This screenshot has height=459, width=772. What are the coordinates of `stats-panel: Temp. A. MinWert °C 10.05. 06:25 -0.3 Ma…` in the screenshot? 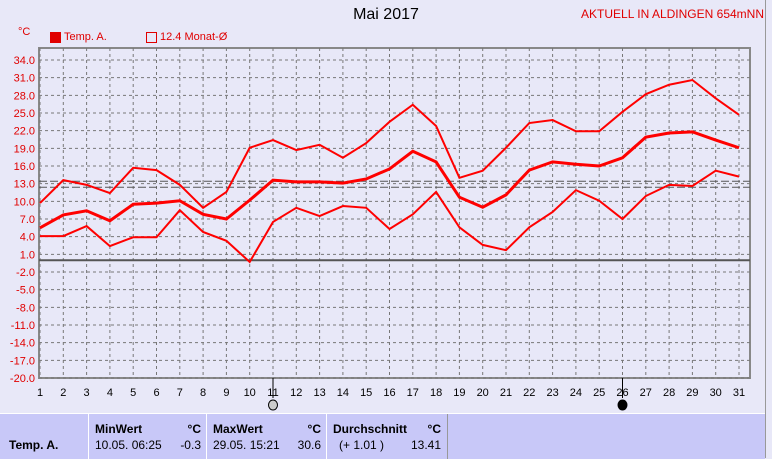 It's located at (382, 436).